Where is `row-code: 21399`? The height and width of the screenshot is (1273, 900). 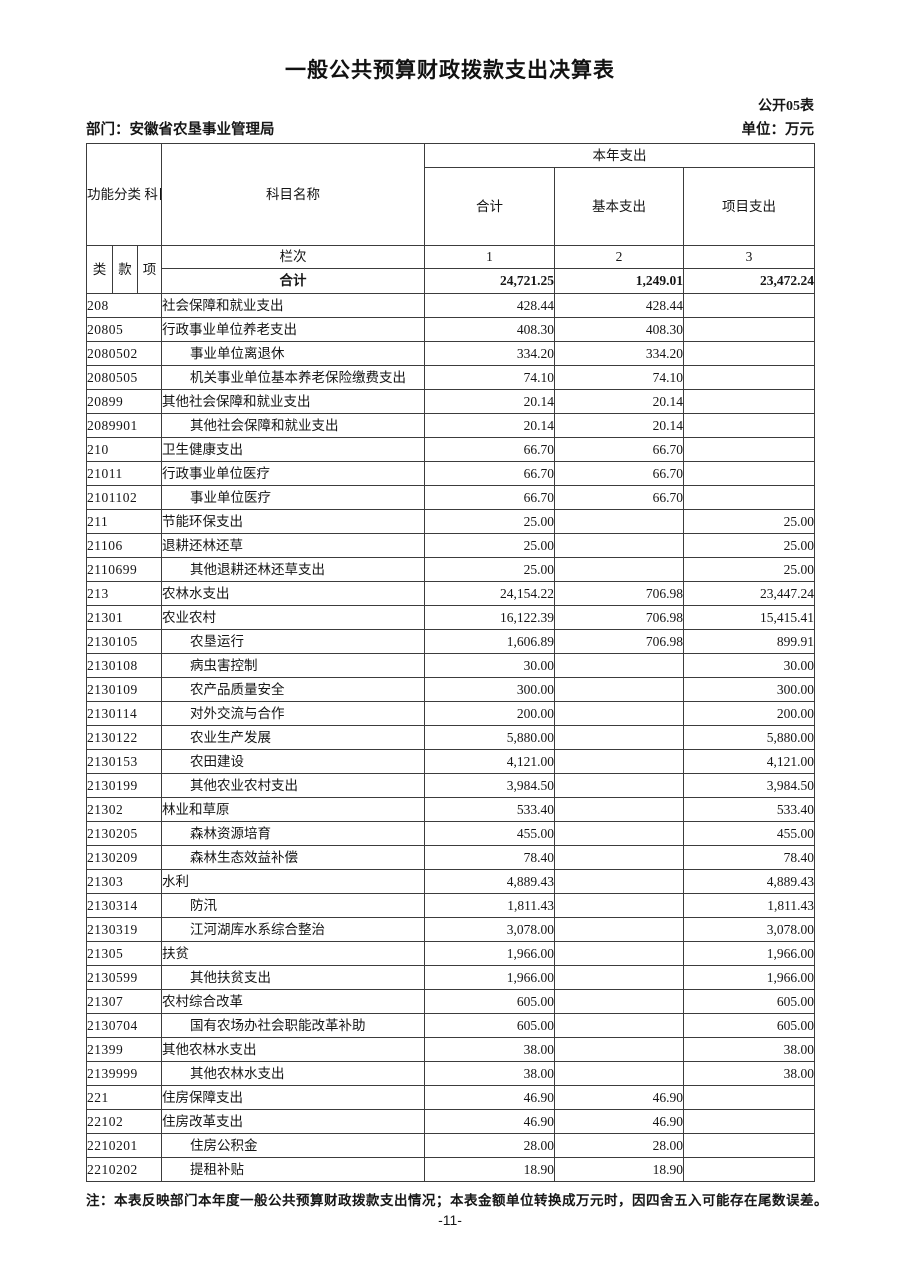 row-code: 21399 is located at coordinates (124, 1049).